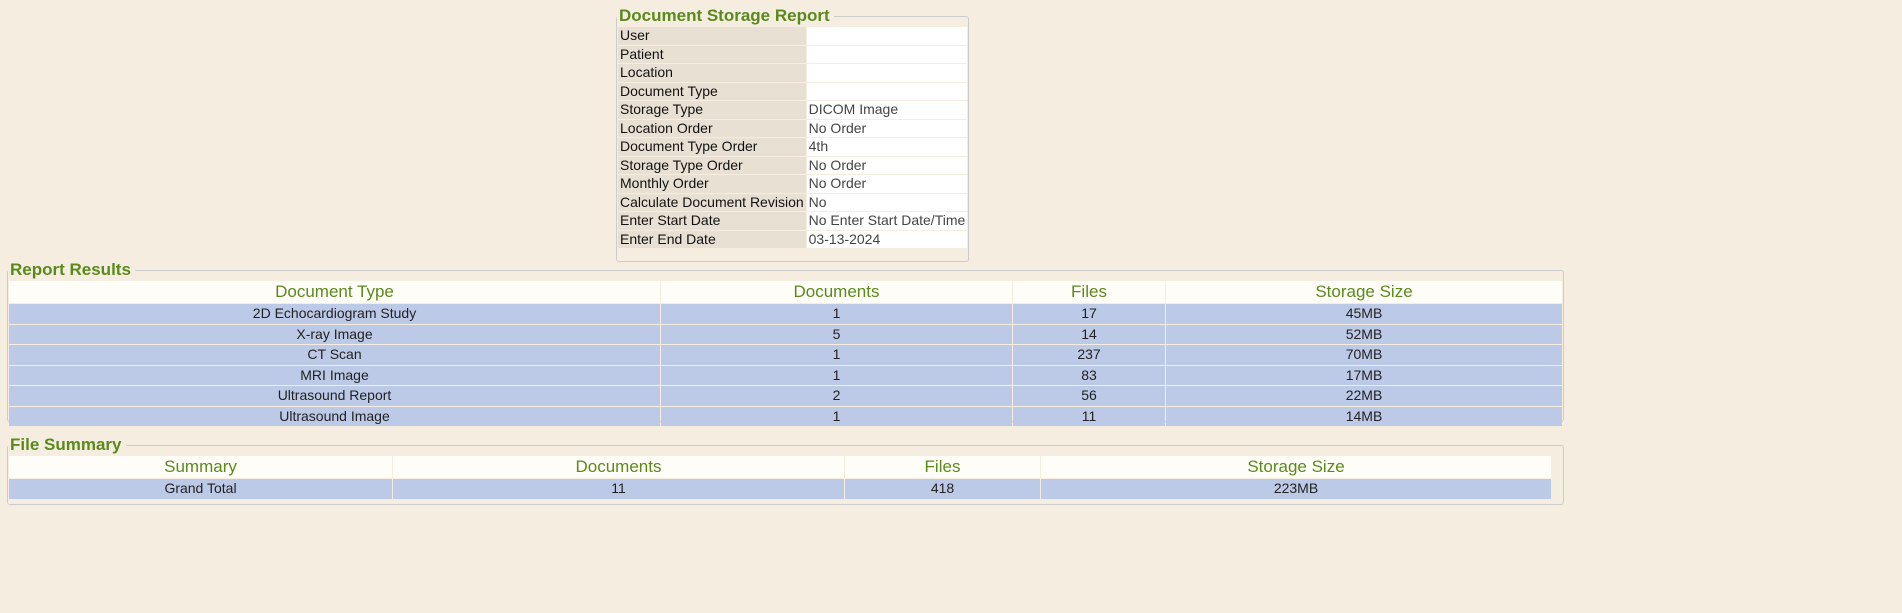 The height and width of the screenshot is (613, 1902). Describe the element at coordinates (712, 91) in the screenshot. I see `param-label: Document Type` at that location.